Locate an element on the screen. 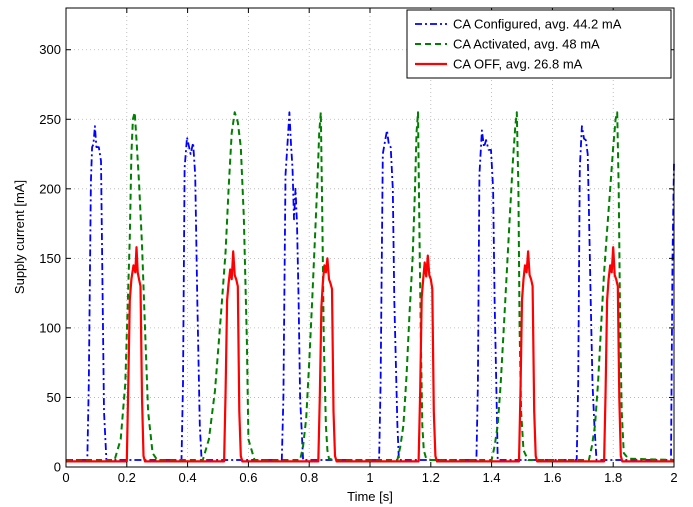 This screenshot has height=507, width=693. x-tick-label: 0.6 is located at coordinates (248, 477).